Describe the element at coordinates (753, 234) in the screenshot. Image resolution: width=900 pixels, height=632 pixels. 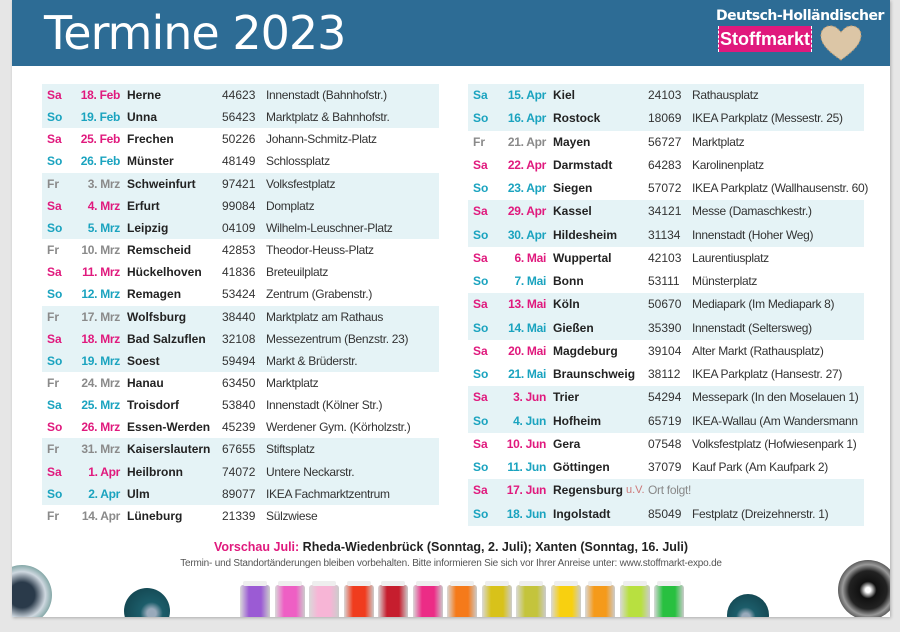
I see `venue: Innenstadt (Hoher Weg)` at that location.